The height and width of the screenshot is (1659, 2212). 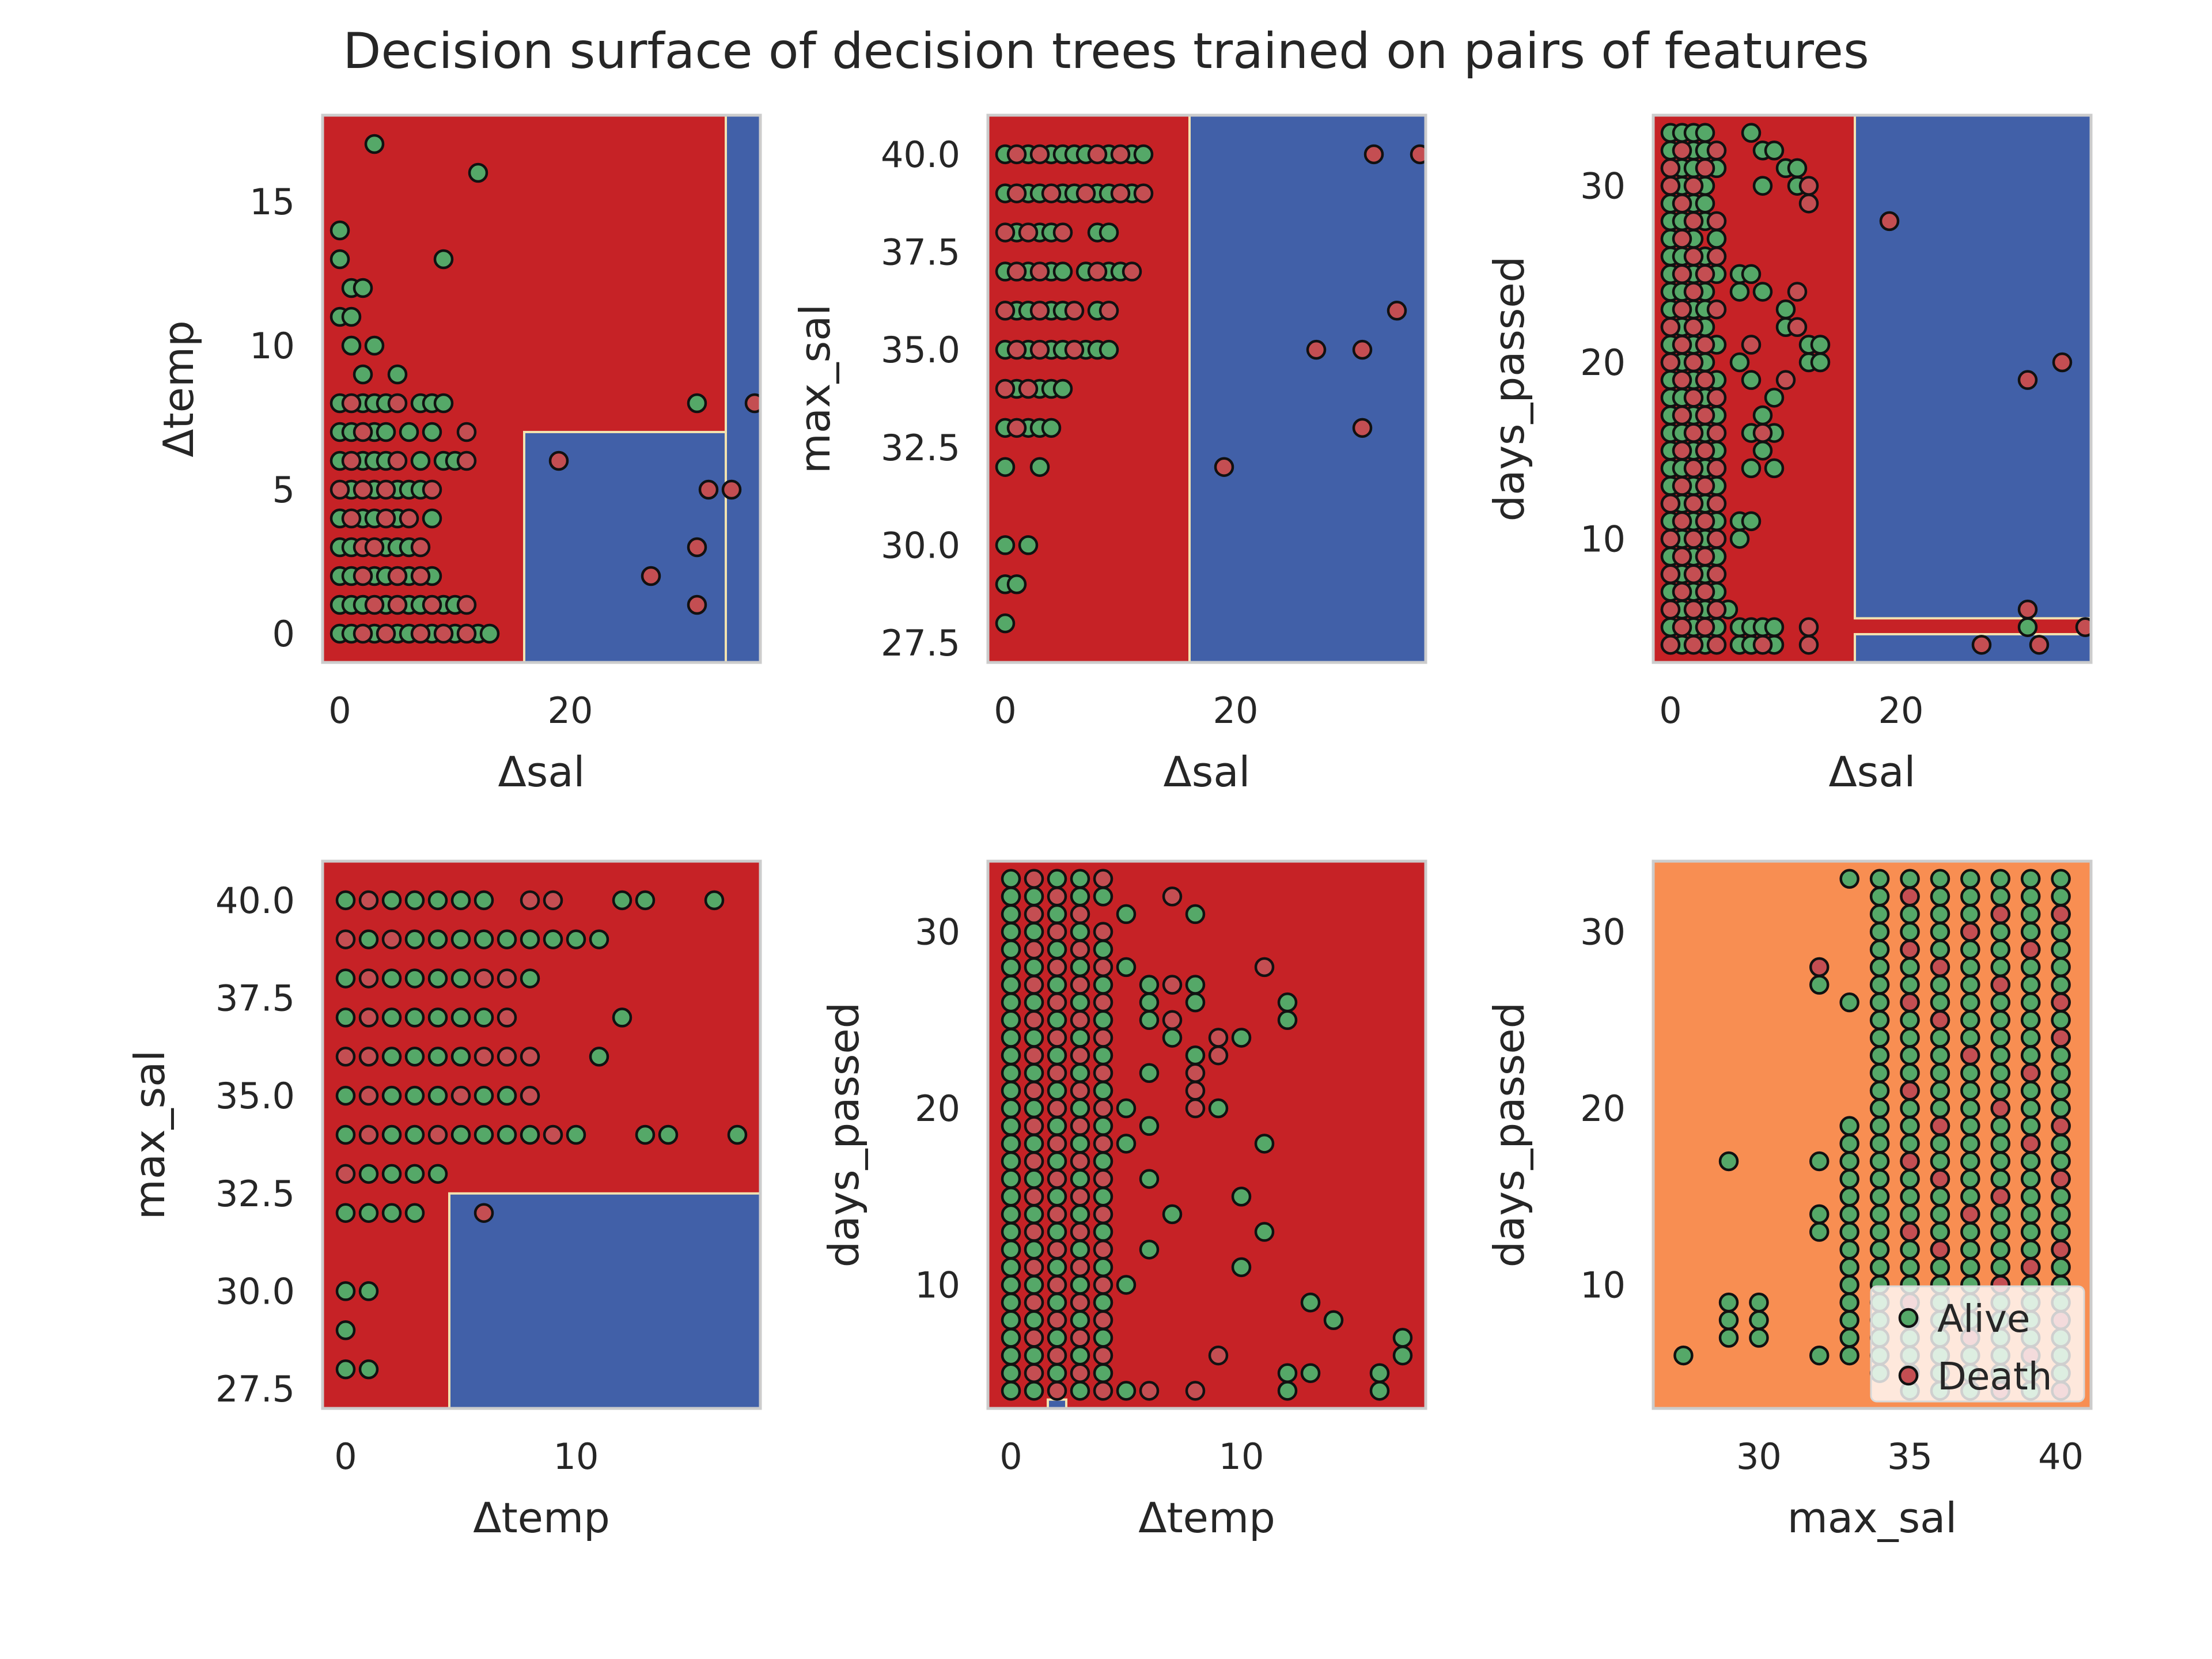 I want to click on legend-label-death: Death, so click(x=1994, y=1376).